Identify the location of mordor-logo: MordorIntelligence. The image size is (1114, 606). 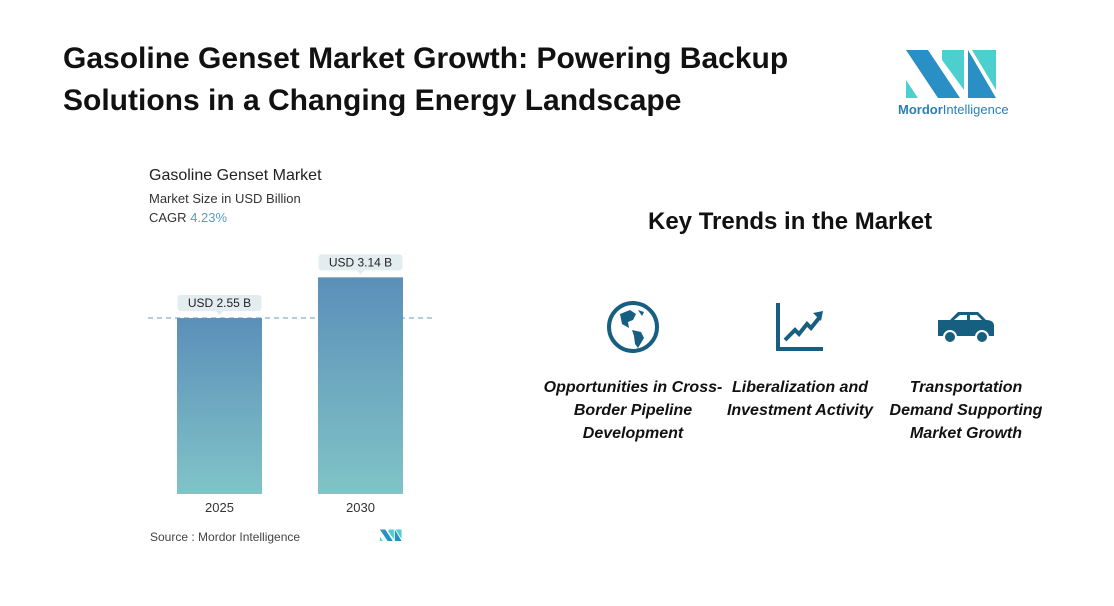
(953, 83).